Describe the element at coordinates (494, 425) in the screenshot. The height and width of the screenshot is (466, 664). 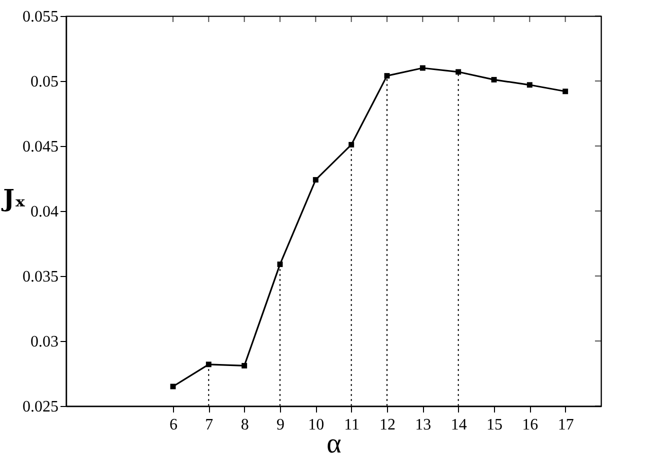
I see `x-tick-label: 15` at that location.